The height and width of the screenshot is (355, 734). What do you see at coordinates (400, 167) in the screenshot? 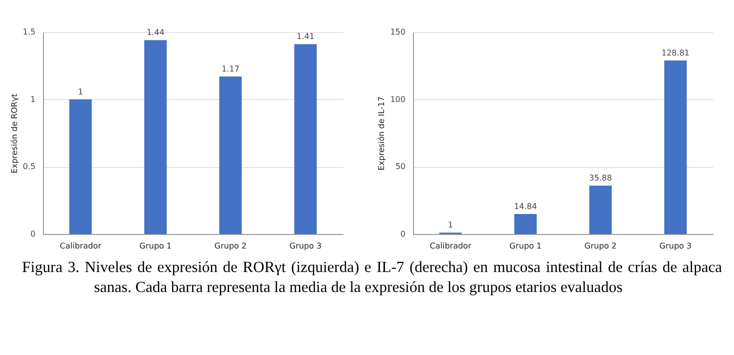
I see `y-tick-label: 50` at bounding box center [400, 167].